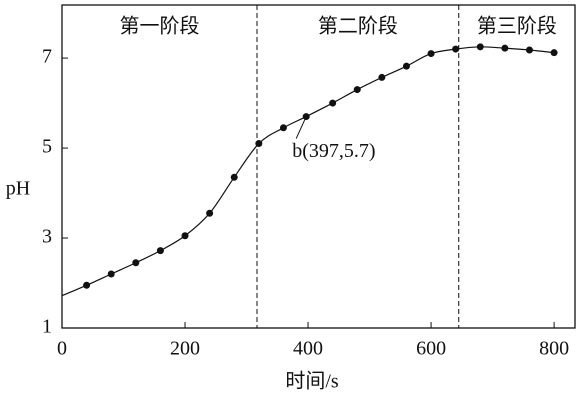 This screenshot has height=410, width=580. What do you see at coordinates (185, 349) in the screenshot?
I see `x-tick-label: 200` at bounding box center [185, 349].